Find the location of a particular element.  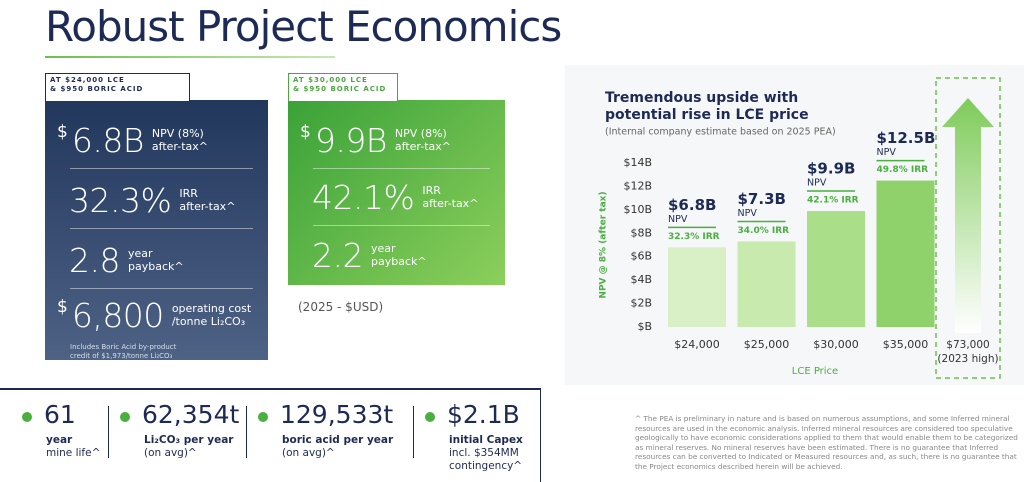

y-axis-label: NPV @ 8% (after tax) is located at coordinates (604, 244).